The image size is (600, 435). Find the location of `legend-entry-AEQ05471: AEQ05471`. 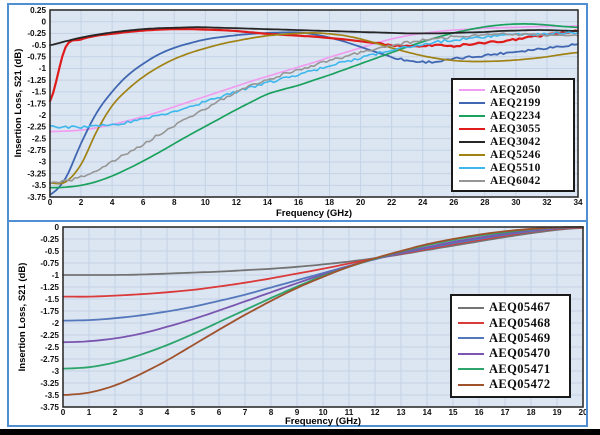

legend-entry-AEQ05471: AEQ05471 is located at coordinates (510, 369).